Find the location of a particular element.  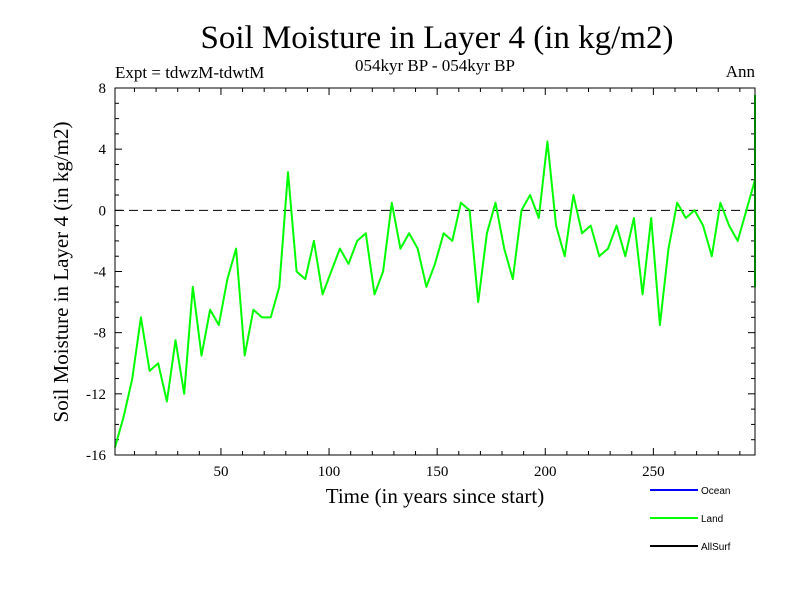

x-tick-label: 150 is located at coordinates (437, 472).